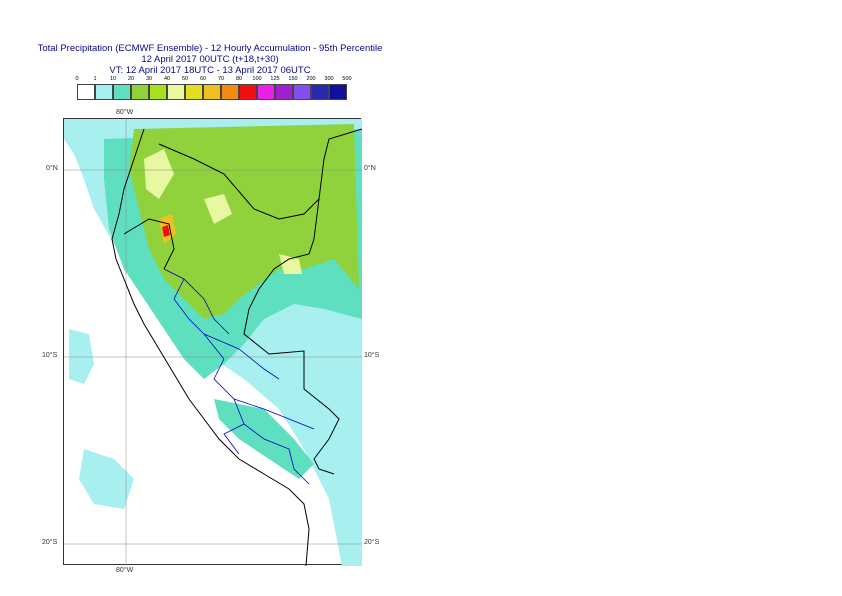  Describe the element at coordinates (95, 79) in the screenshot. I see `legend-label-1: 1` at that location.